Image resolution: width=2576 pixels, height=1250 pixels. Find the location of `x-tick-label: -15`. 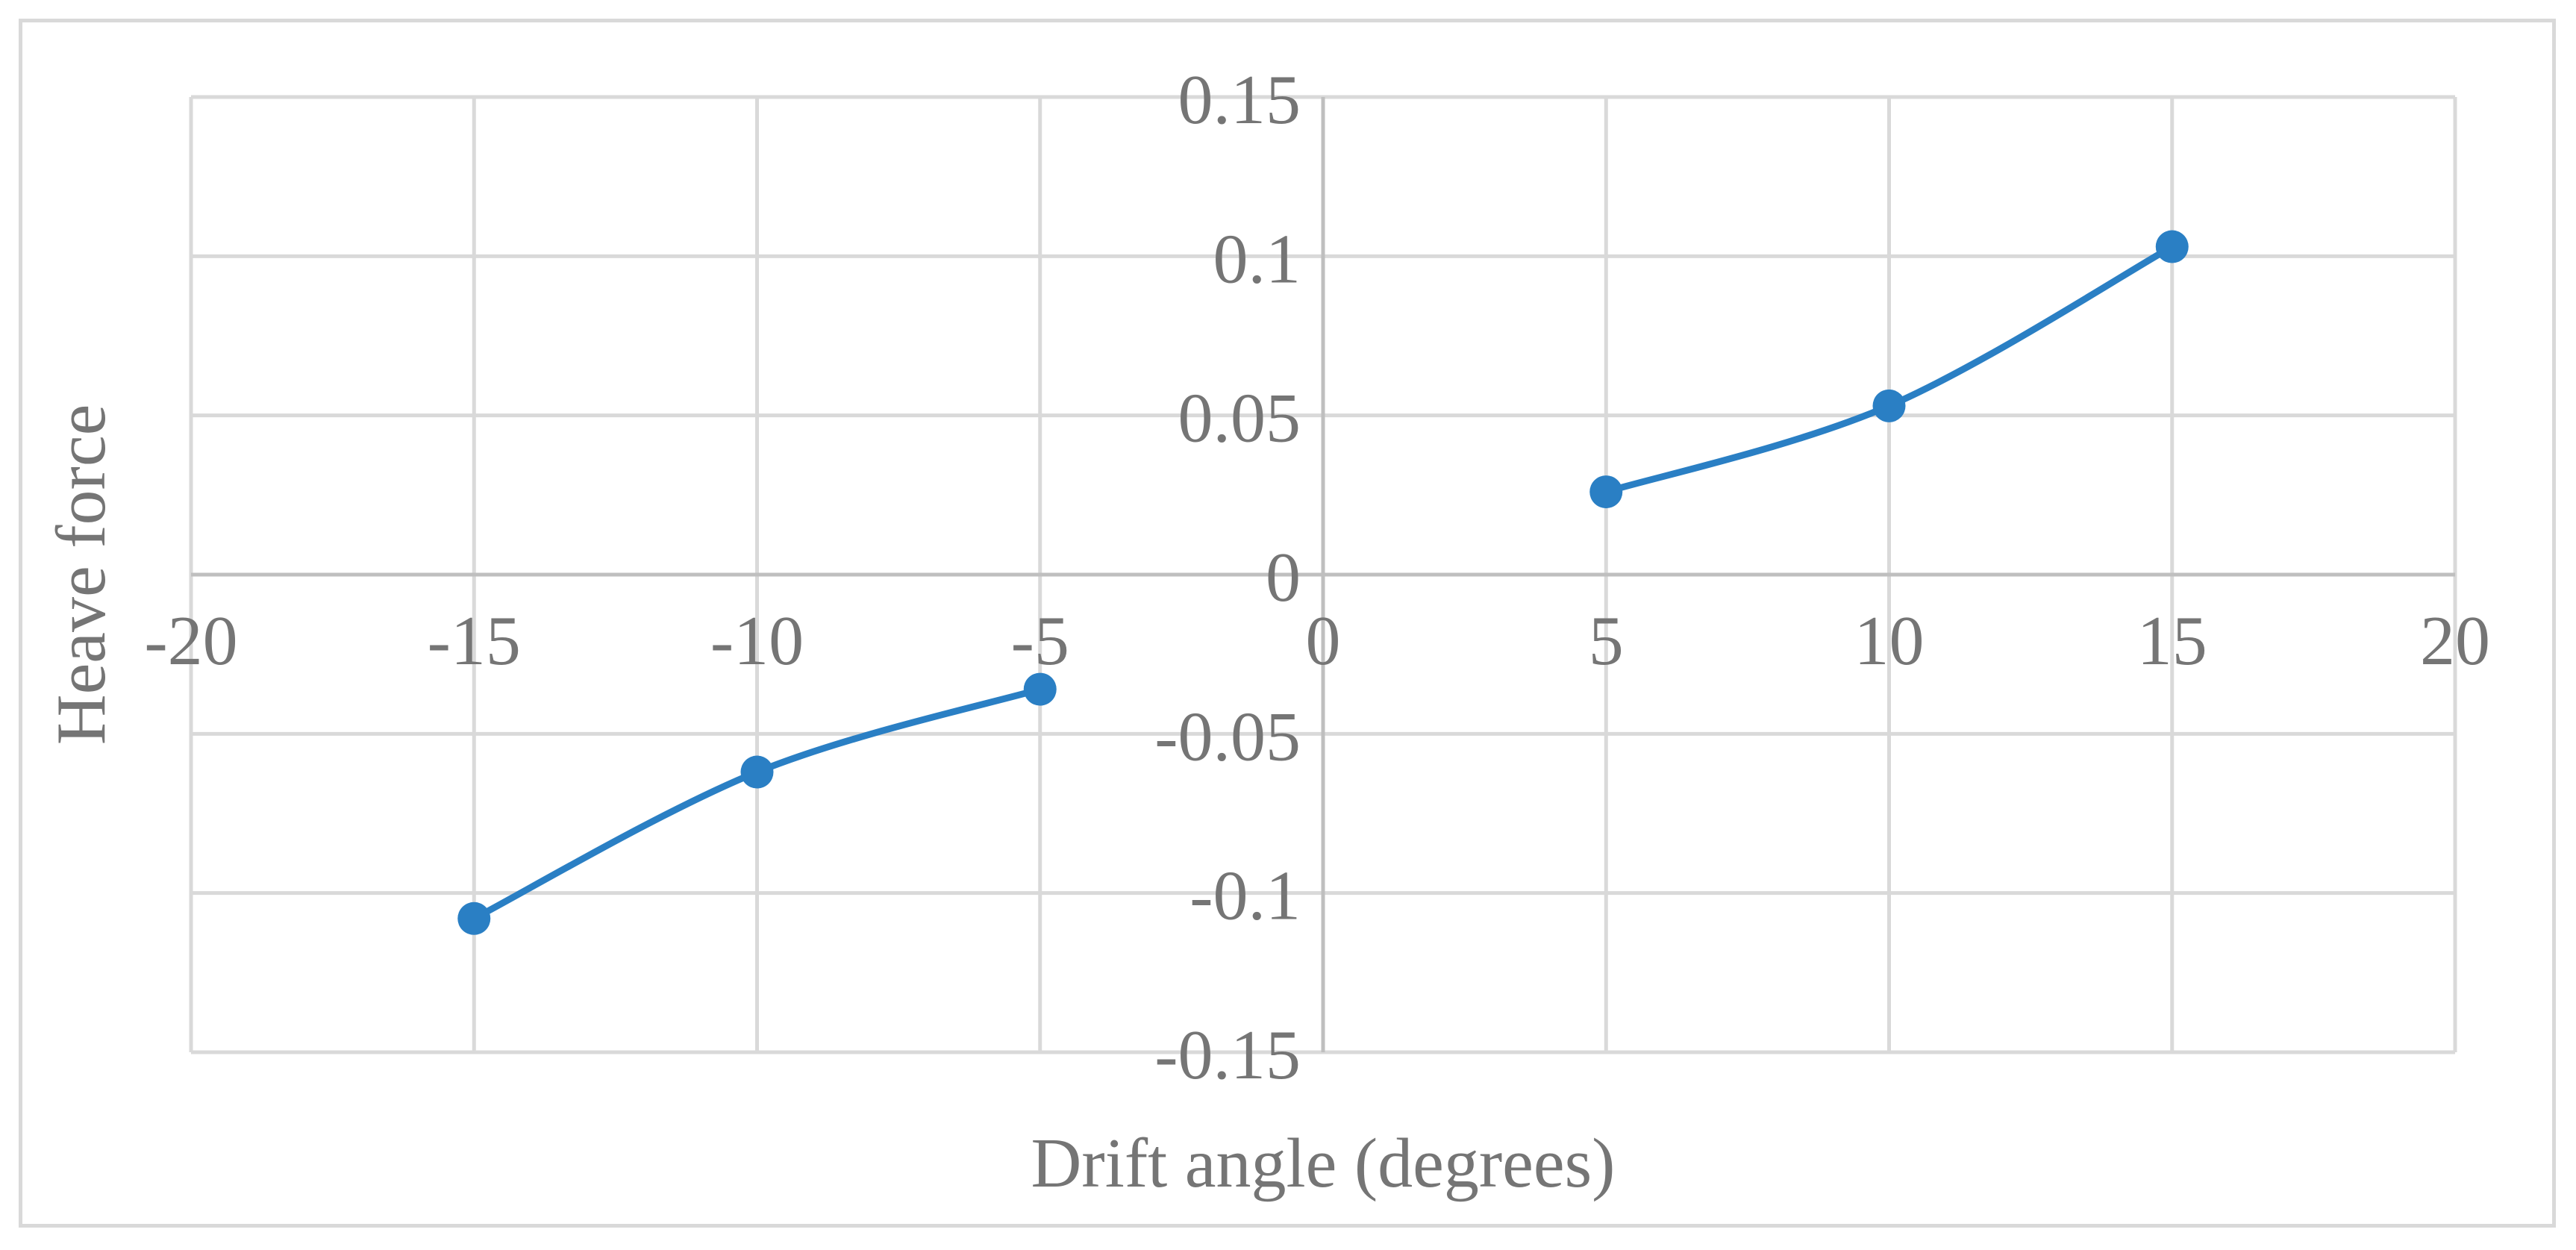

x-tick-label: -15 is located at coordinates (474, 641).